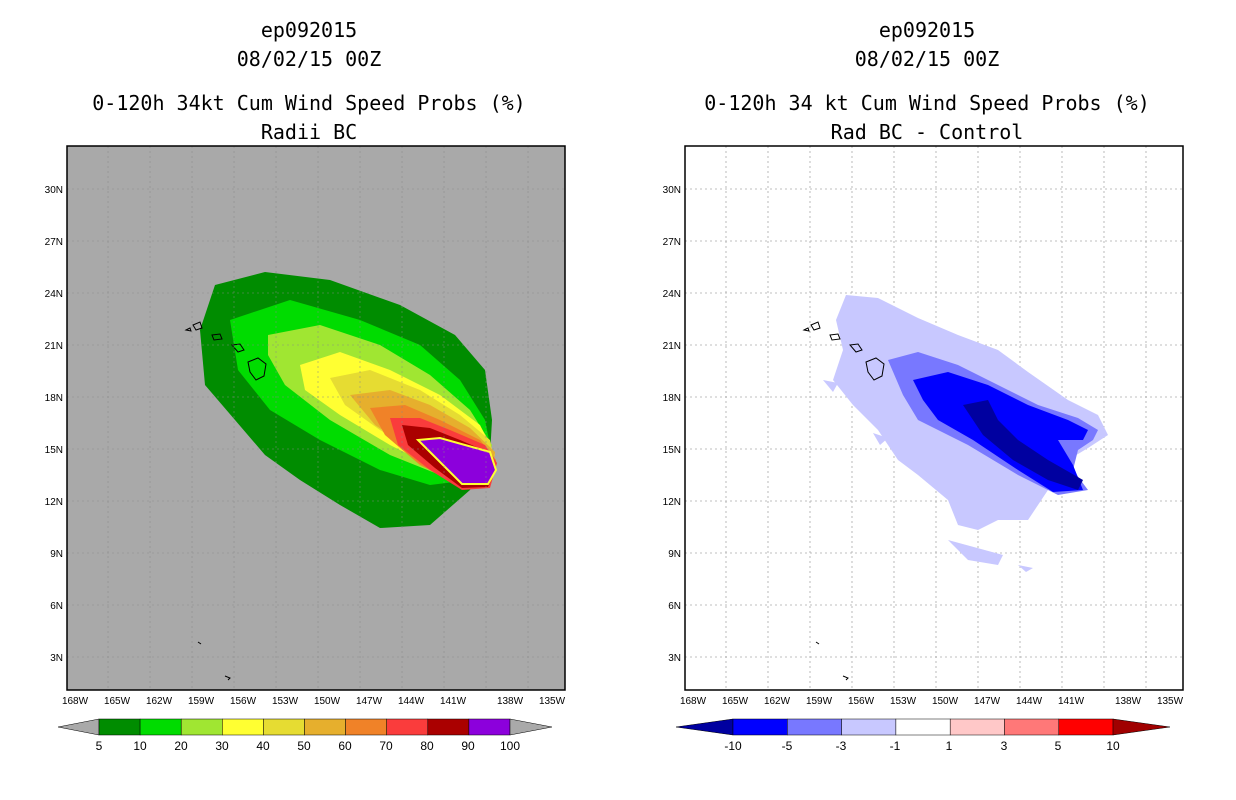  Describe the element at coordinates (181, 746) in the screenshot. I see `left-colorbar-label: 20` at that location.